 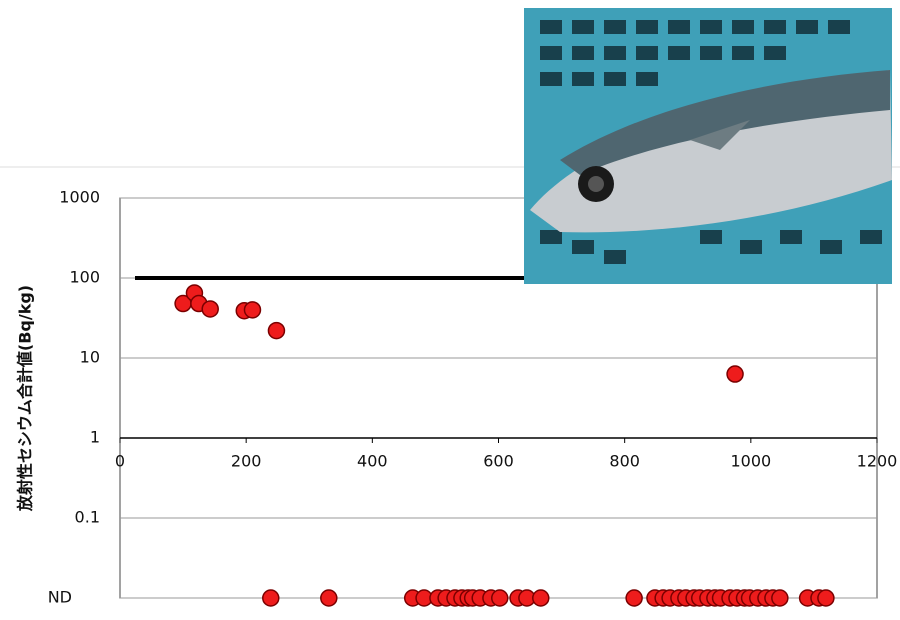 I want to click on y-tick-label: 100, so click(x=84, y=277).